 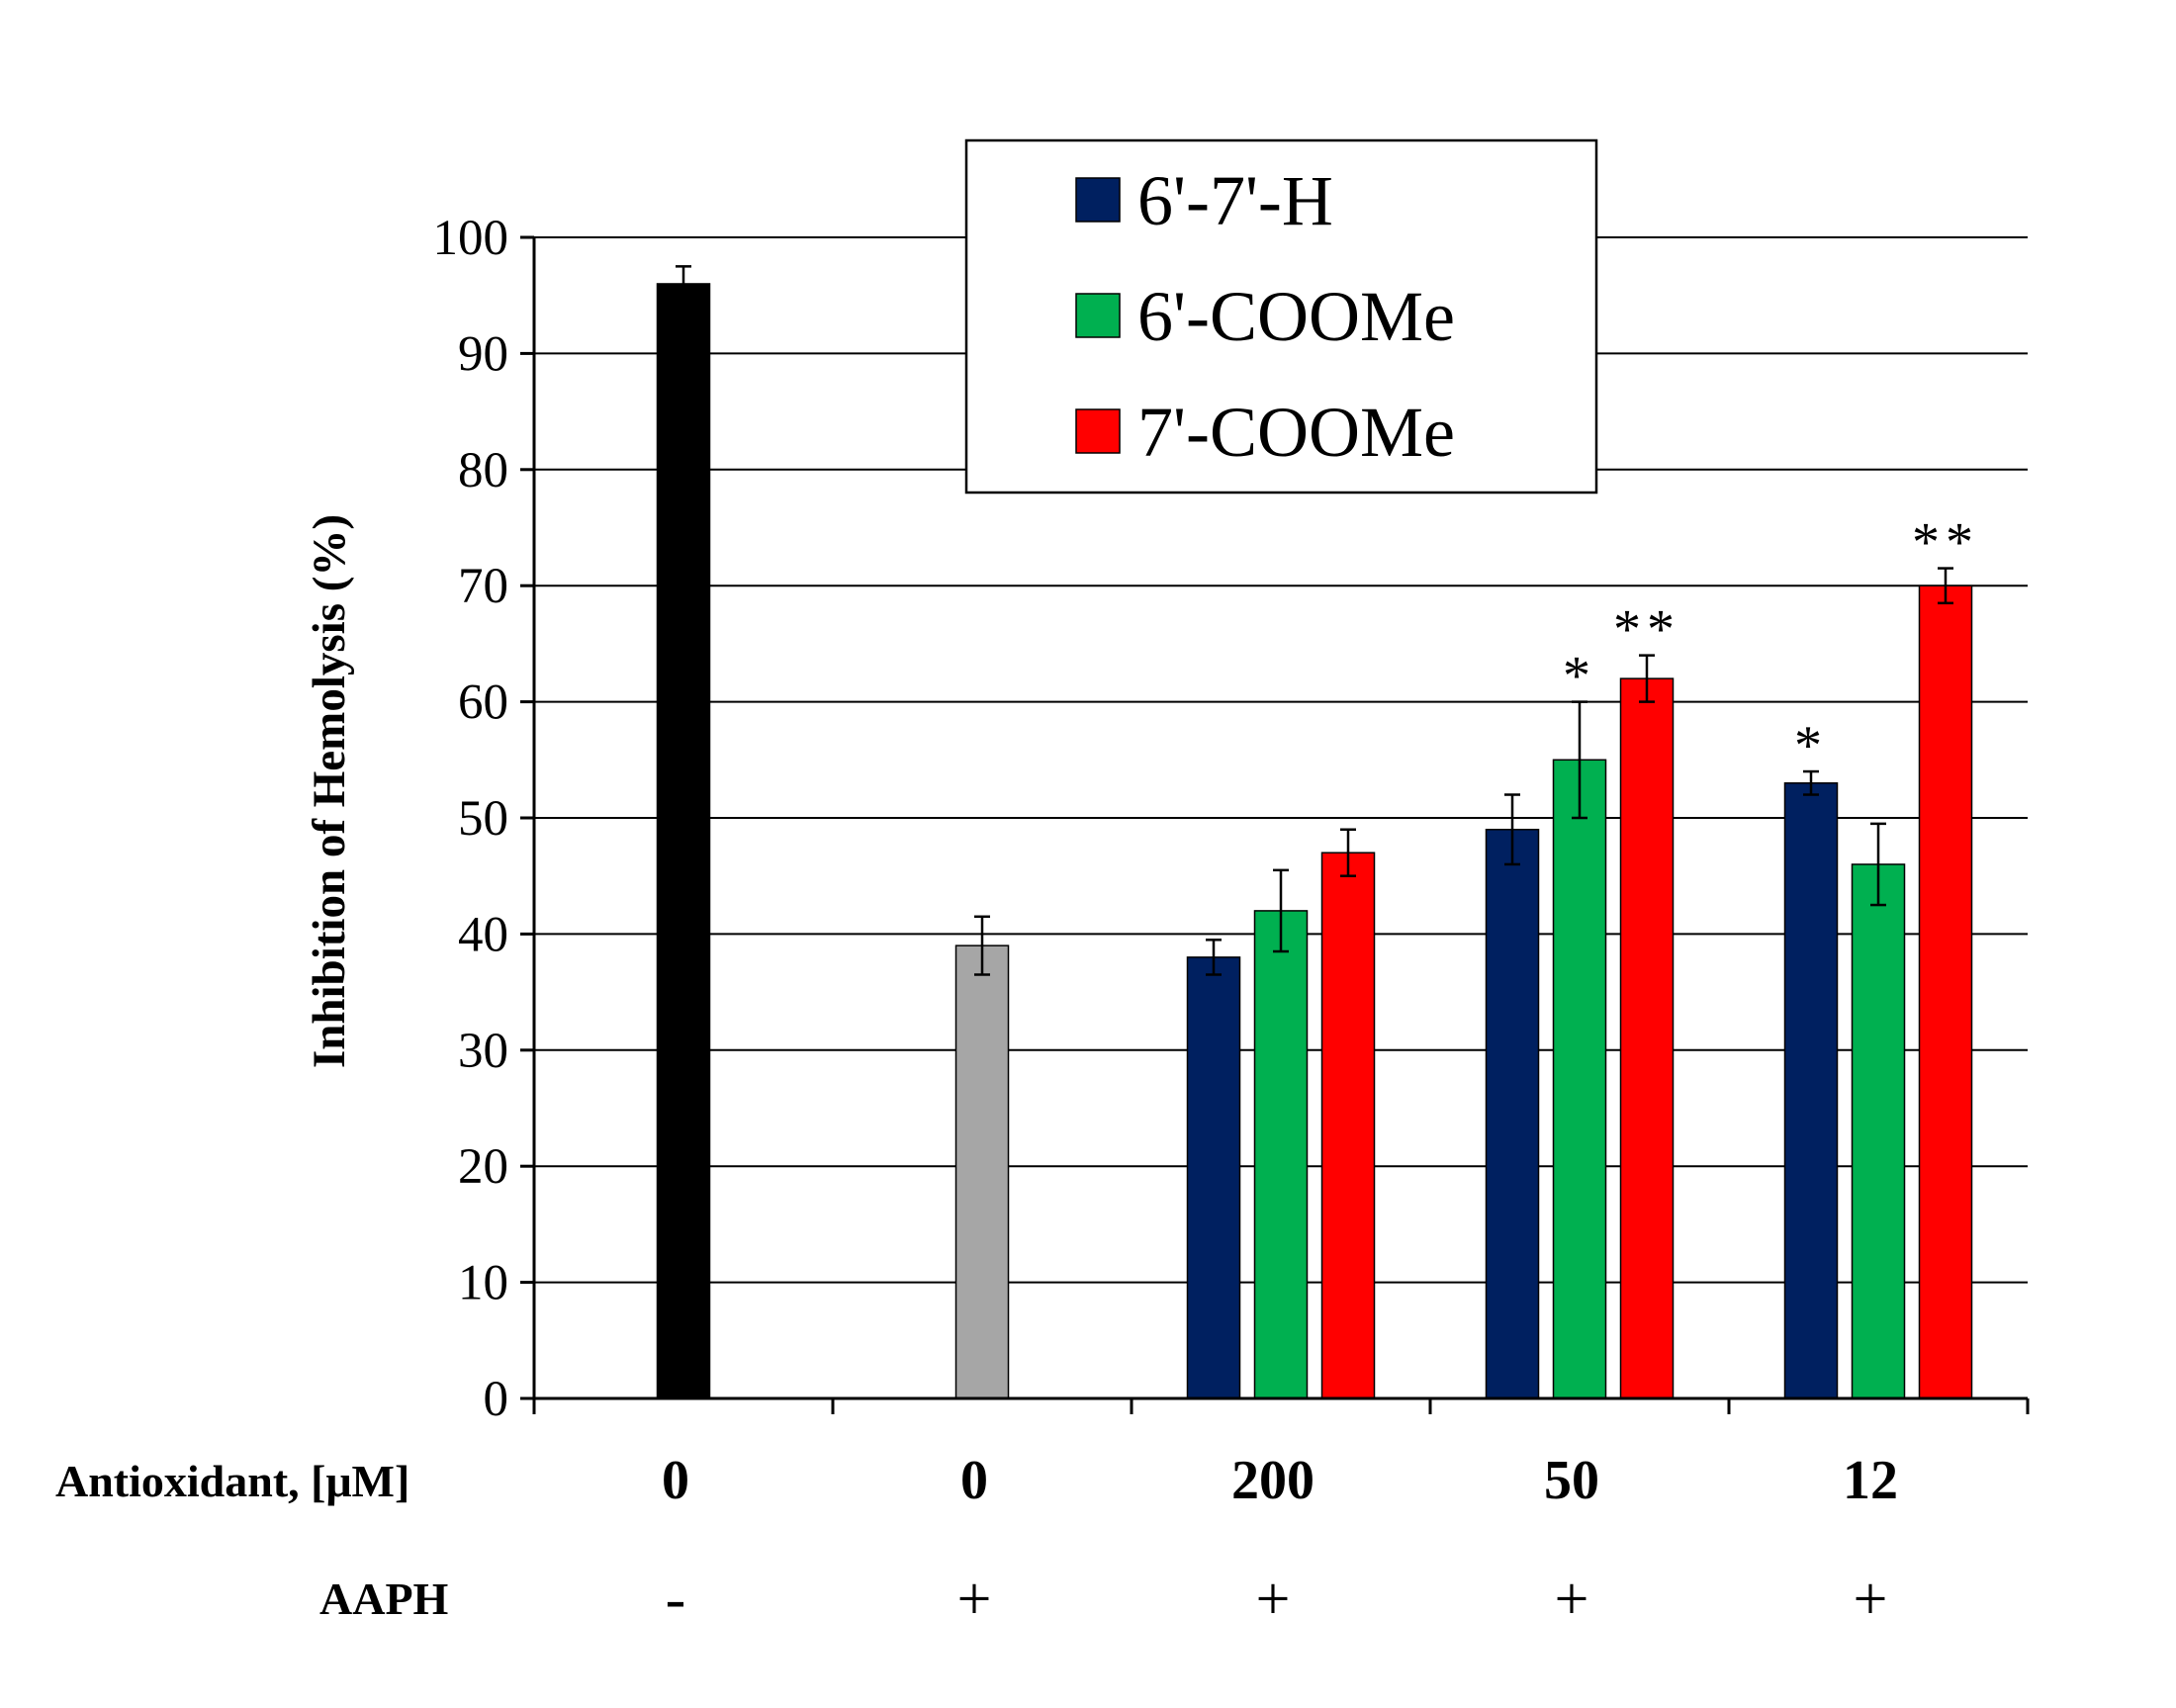 What do you see at coordinates (1235, 200) in the screenshot?
I see `legend-label: 6'-7'-H` at bounding box center [1235, 200].